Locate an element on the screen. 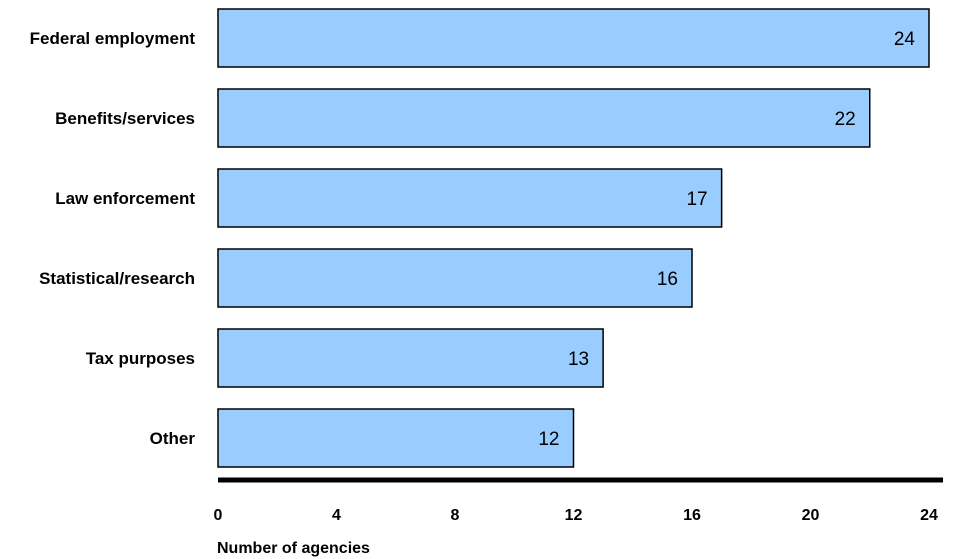 The height and width of the screenshot is (559, 956). bar-benefits-services is located at coordinates (544, 118).